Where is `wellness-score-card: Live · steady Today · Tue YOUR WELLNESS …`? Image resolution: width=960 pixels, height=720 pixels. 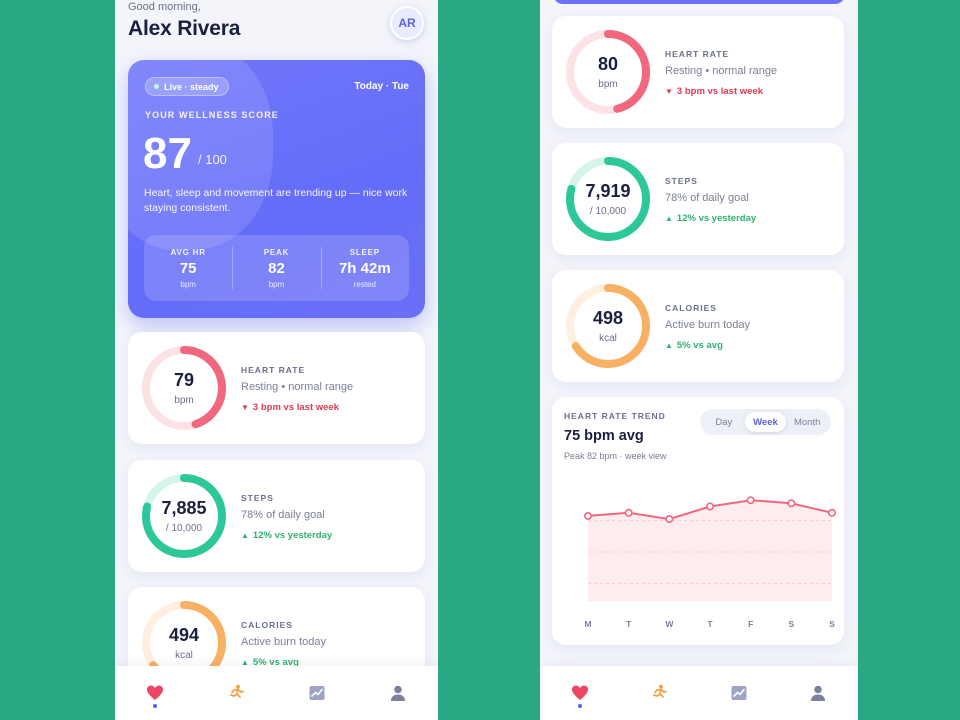 wellness-score-card: Live · steady Today · Tue YOUR WELLNESS … is located at coordinates (276, 189).